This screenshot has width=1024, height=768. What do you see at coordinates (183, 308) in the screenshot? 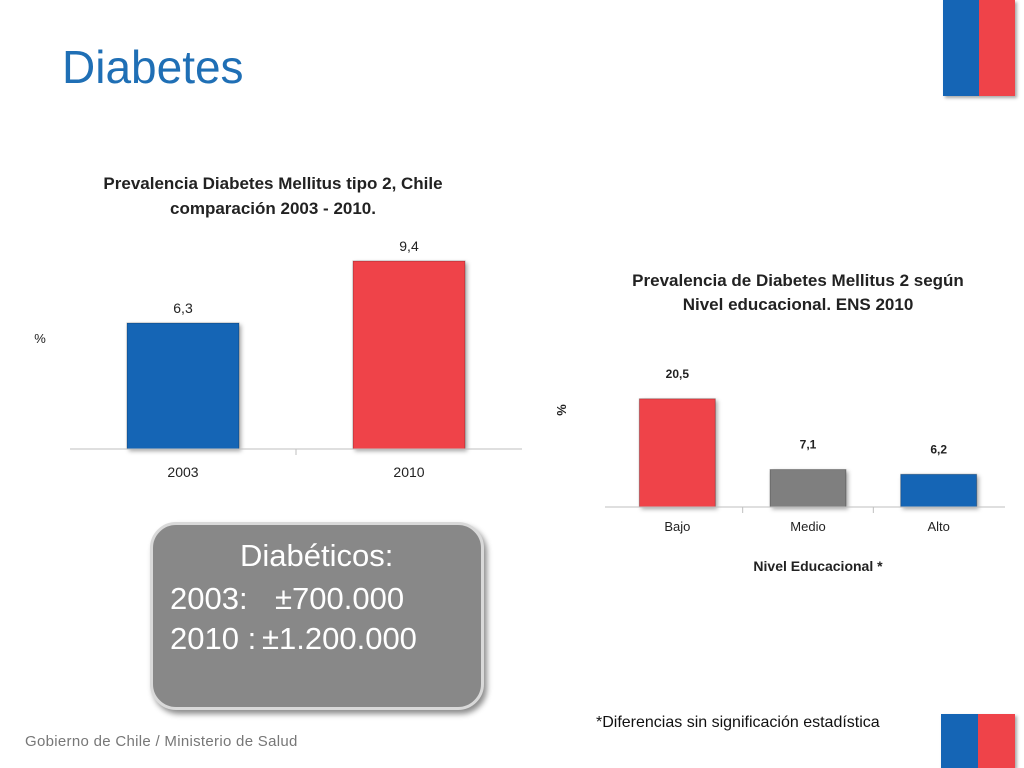
I see `chart1-value-label: 6,3` at bounding box center [183, 308].